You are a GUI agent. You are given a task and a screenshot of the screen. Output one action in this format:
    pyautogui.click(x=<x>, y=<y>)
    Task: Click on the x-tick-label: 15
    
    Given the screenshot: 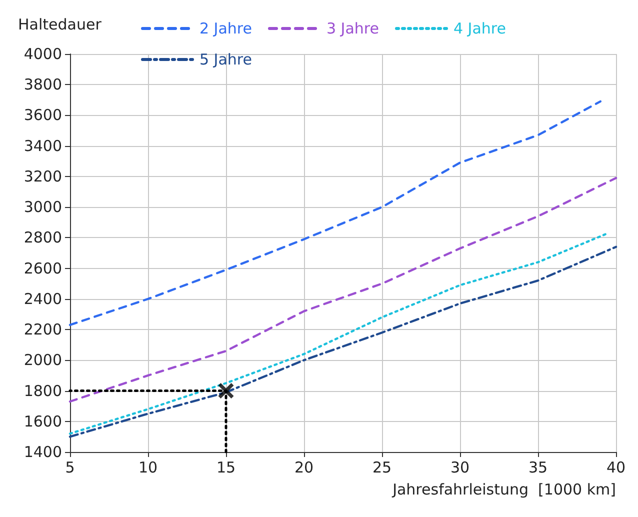 What is the action you would take?
    pyautogui.click(x=226, y=467)
    